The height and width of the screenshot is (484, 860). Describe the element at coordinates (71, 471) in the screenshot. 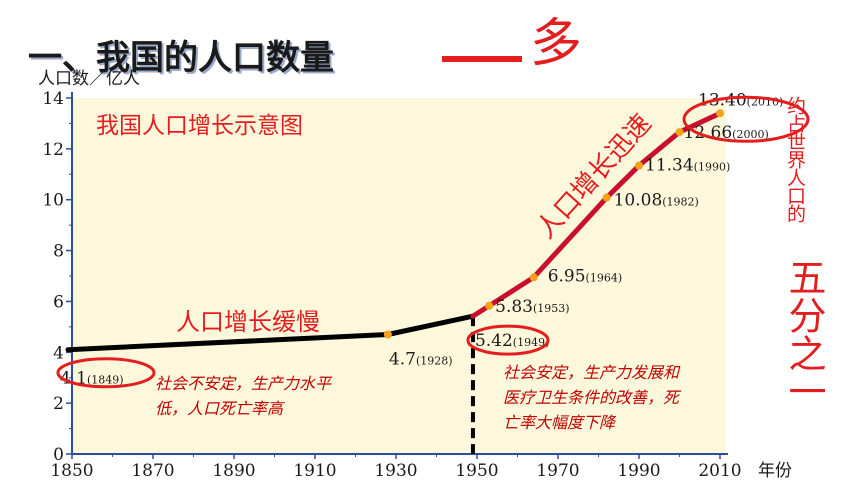

I see `x-tick-label: 1850` at that location.